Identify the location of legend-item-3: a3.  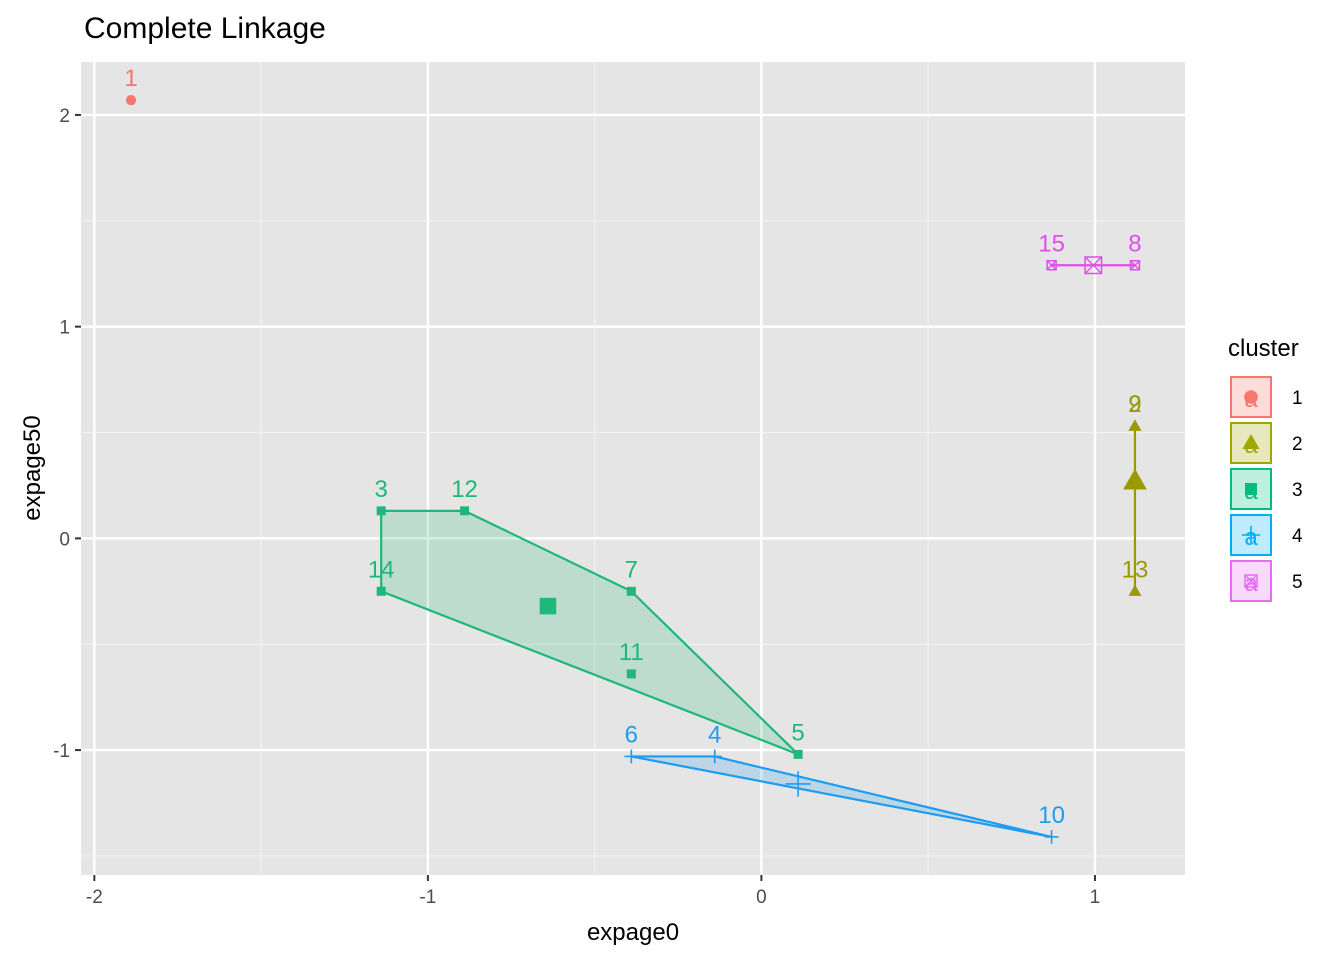
(1266, 489).